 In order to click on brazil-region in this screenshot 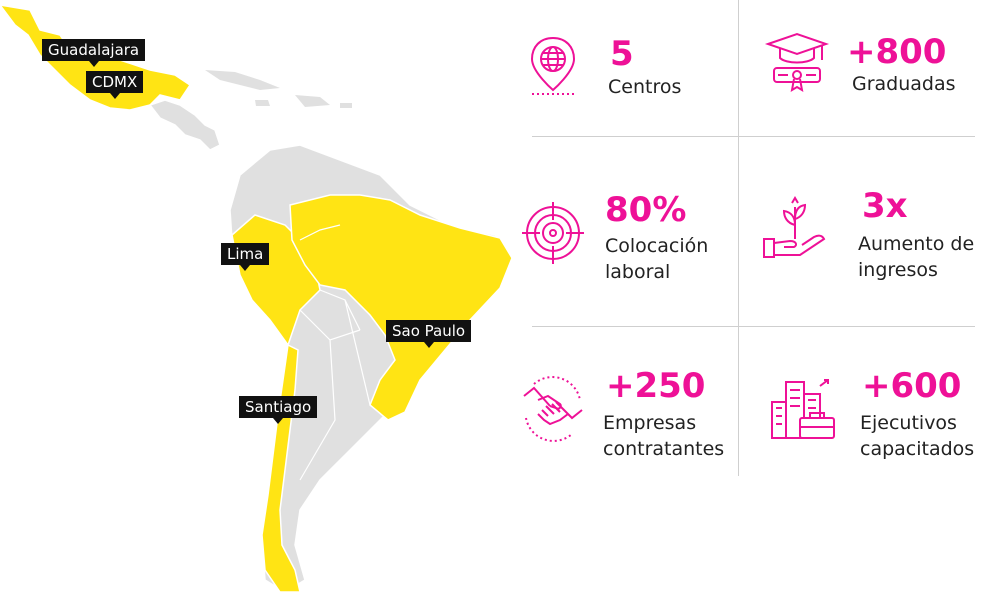, I will do `click(401, 307)`.